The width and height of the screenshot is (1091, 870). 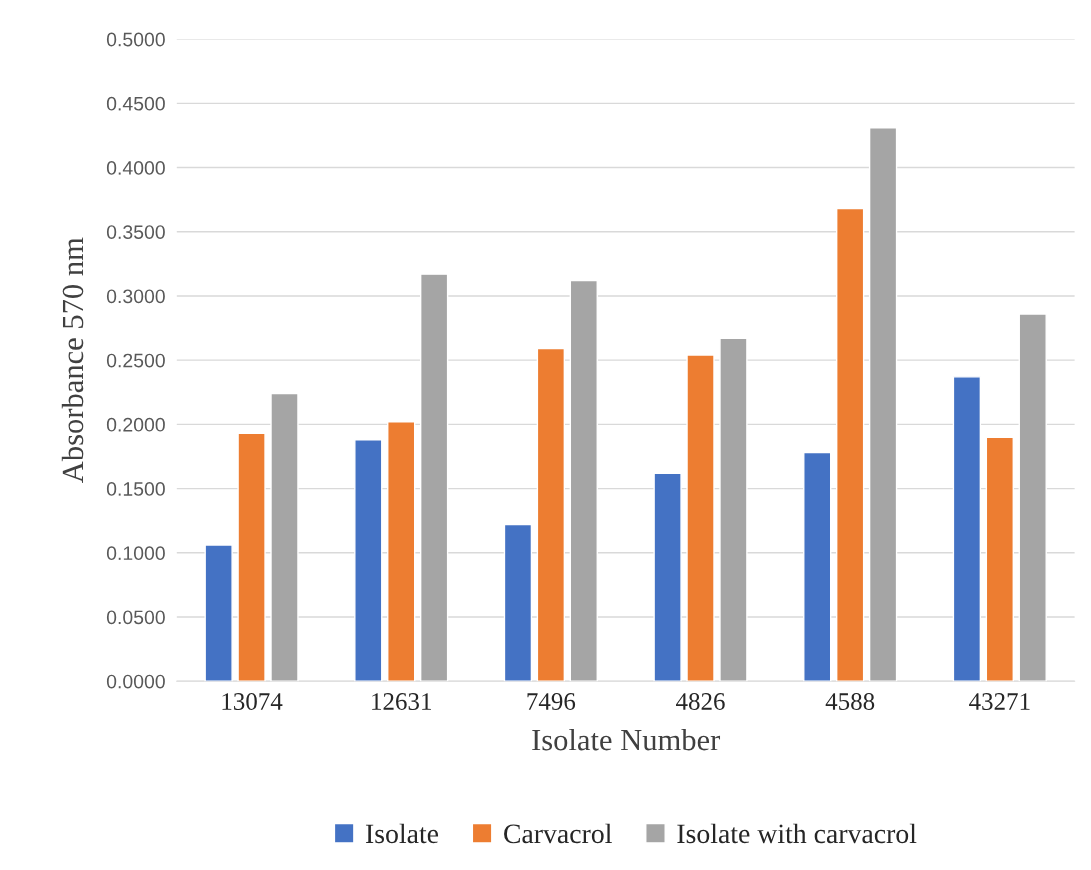 What do you see at coordinates (401, 701) in the screenshot?
I see `x-tick-label: 12631` at bounding box center [401, 701].